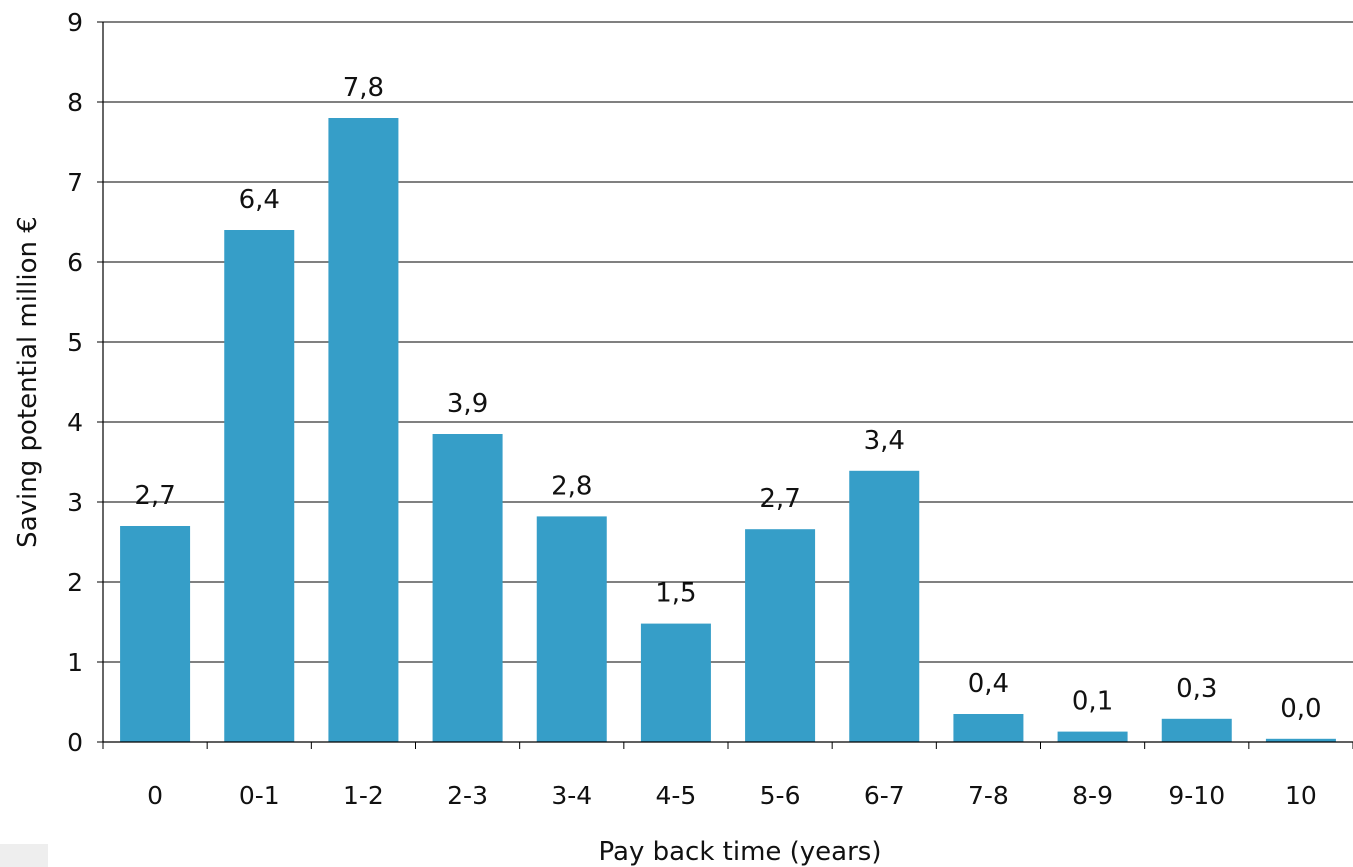 Image resolution: width=1353 pixels, height=867 pixels. What do you see at coordinates (75, 182) in the screenshot?
I see `y-tick-label: 7` at bounding box center [75, 182].